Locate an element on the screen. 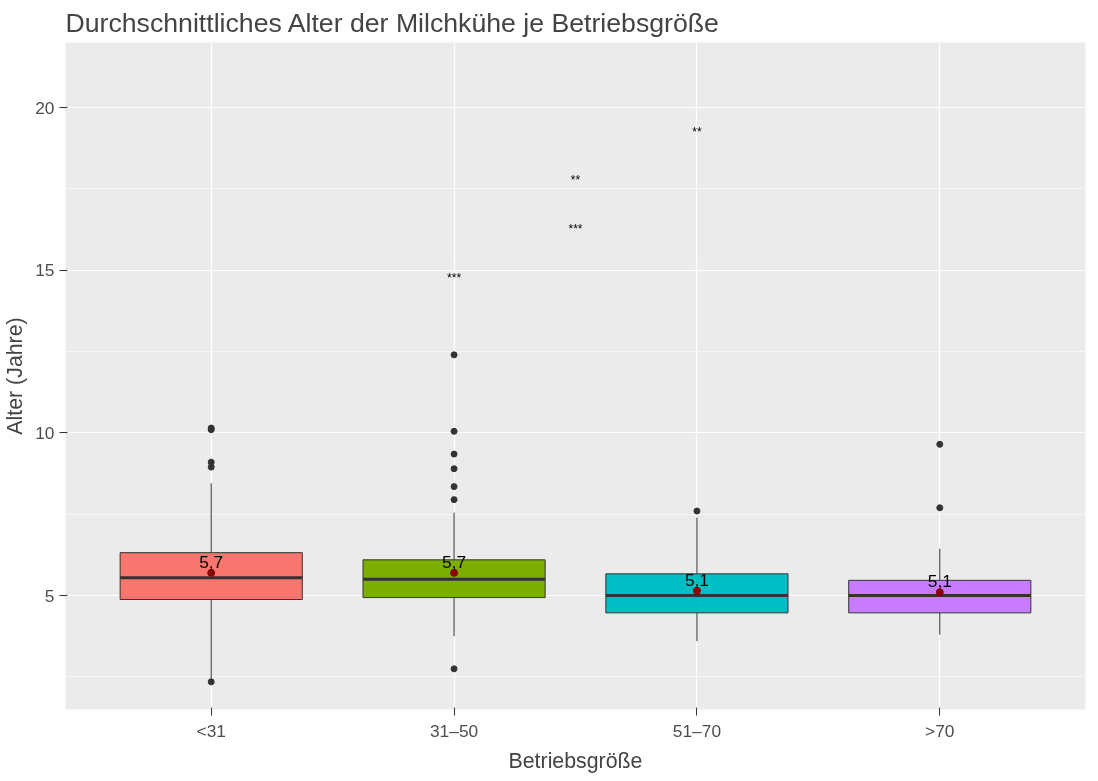 Image resolution: width=1098 pixels, height=781 pixels. y-tick-label: 20 is located at coordinates (45, 107).